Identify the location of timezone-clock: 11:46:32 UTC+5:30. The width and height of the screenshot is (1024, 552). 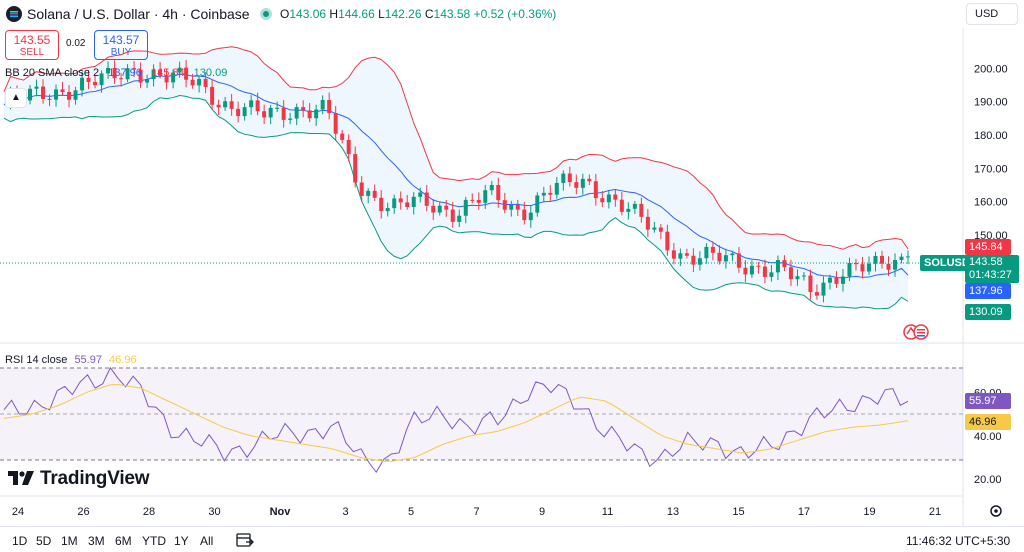
(958, 541).